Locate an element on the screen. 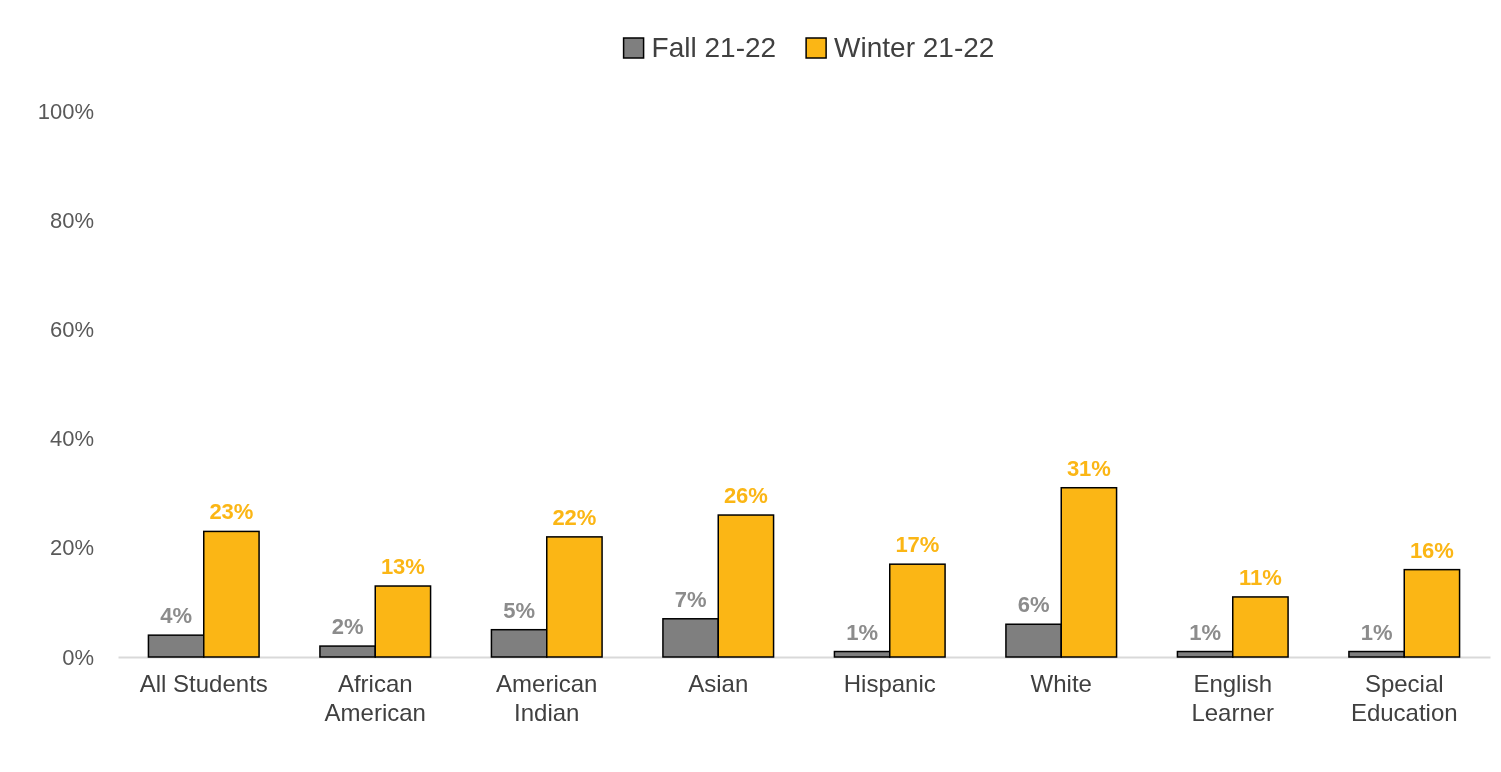 The image size is (1501, 772). y-tick-label: 60% is located at coordinates (71, 329).